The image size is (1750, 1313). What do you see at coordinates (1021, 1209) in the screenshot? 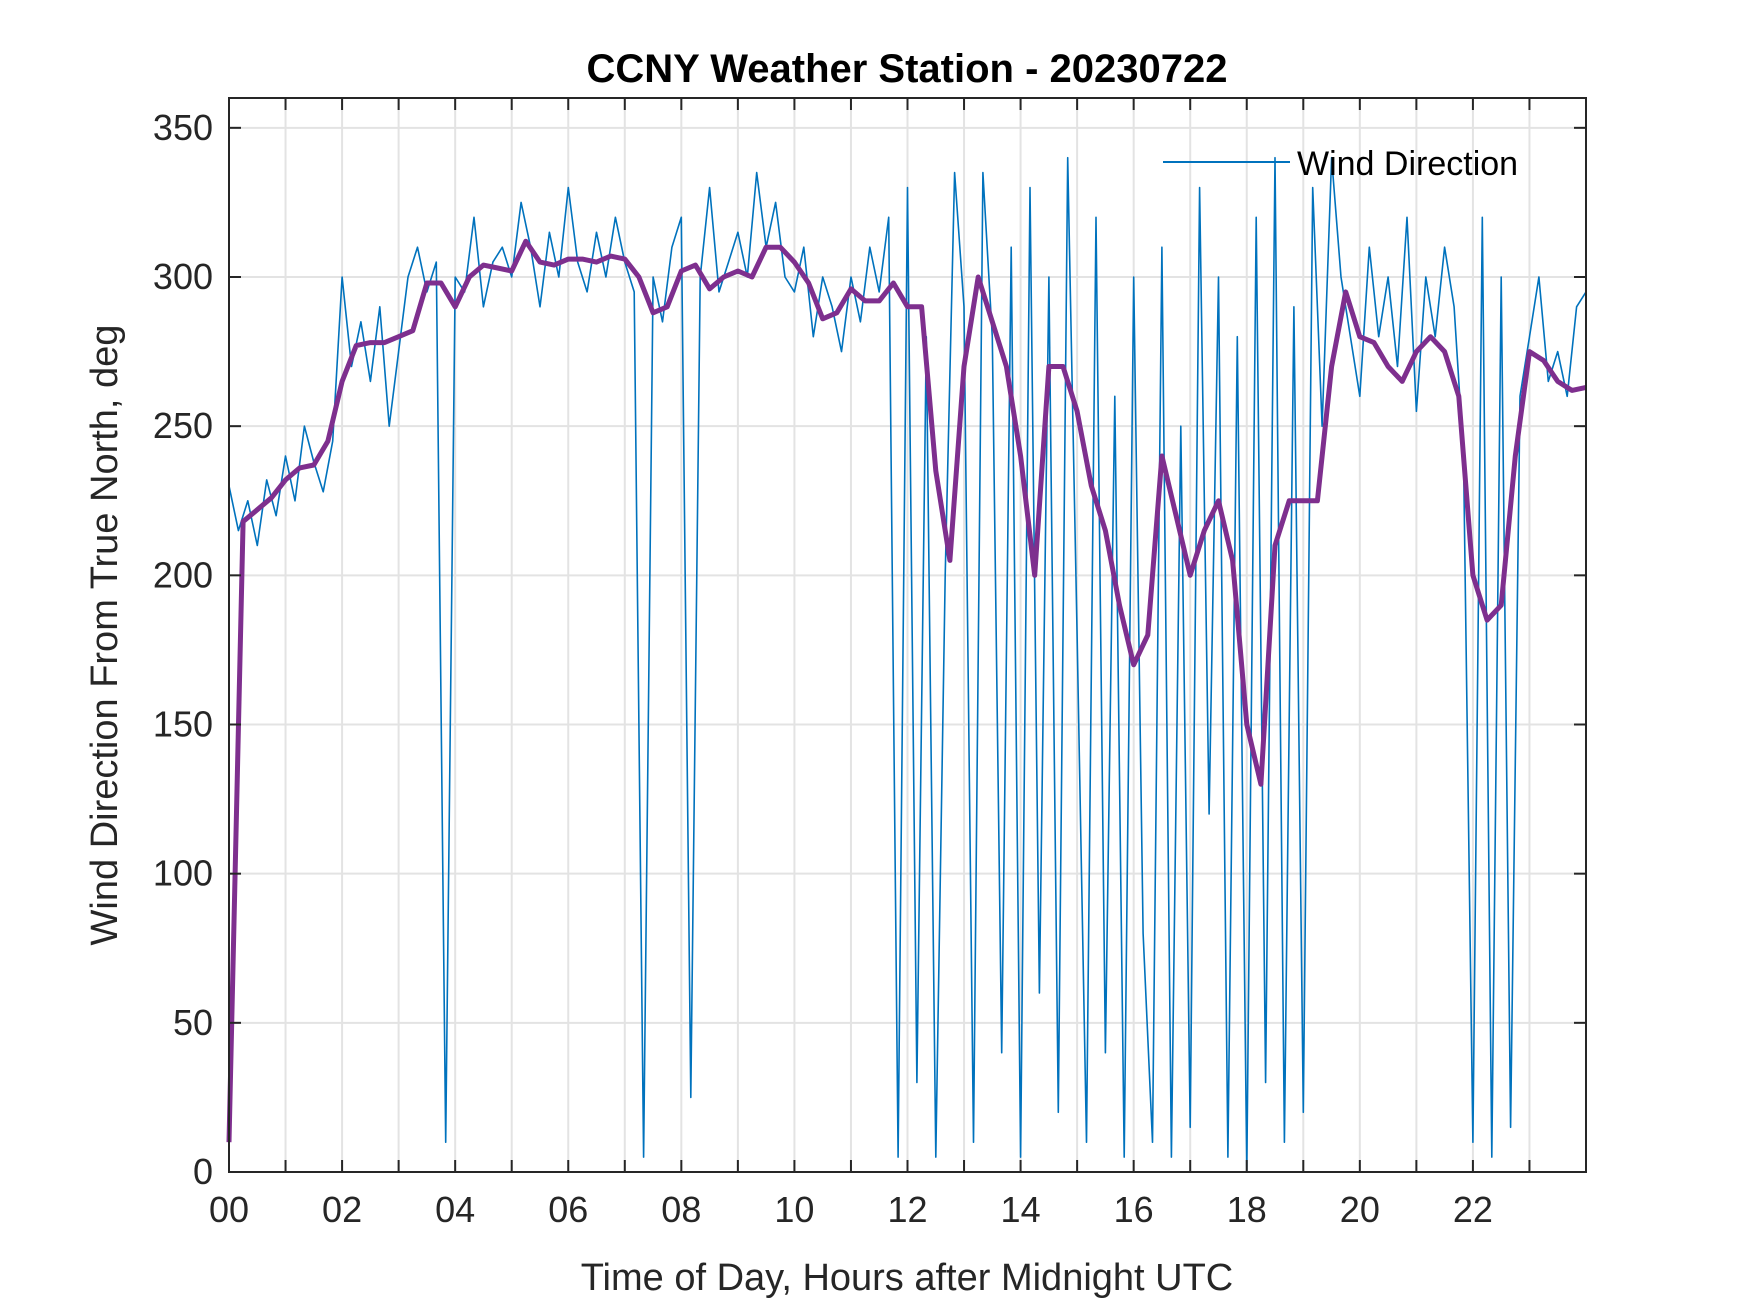
I see `x-tick-label: 14` at bounding box center [1021, 1209].